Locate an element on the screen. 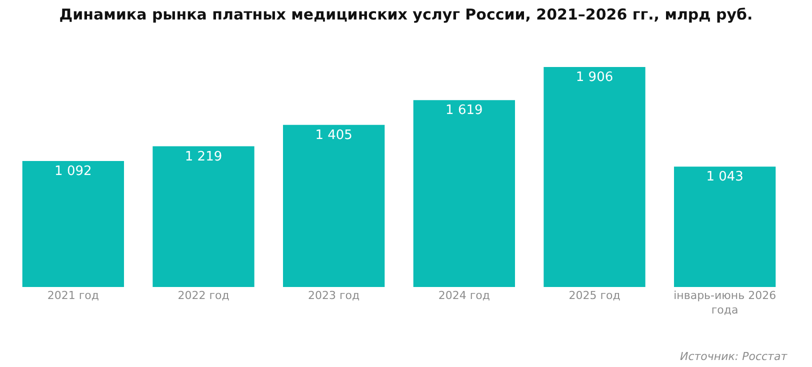 The width and height of the screenshot is (812, 367). x-tick-label: 2023 год is located at coordinates (334, 295).